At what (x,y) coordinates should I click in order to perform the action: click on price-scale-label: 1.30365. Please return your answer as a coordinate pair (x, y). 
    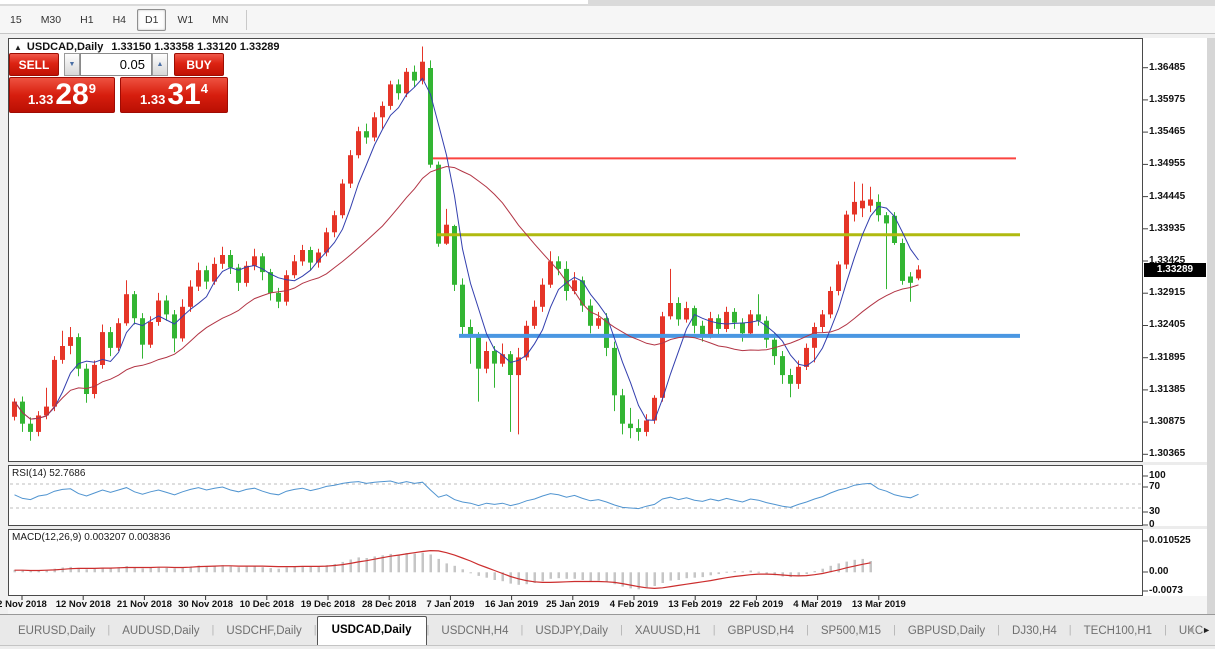
    Looking at the image, I should click on (1167, 453).